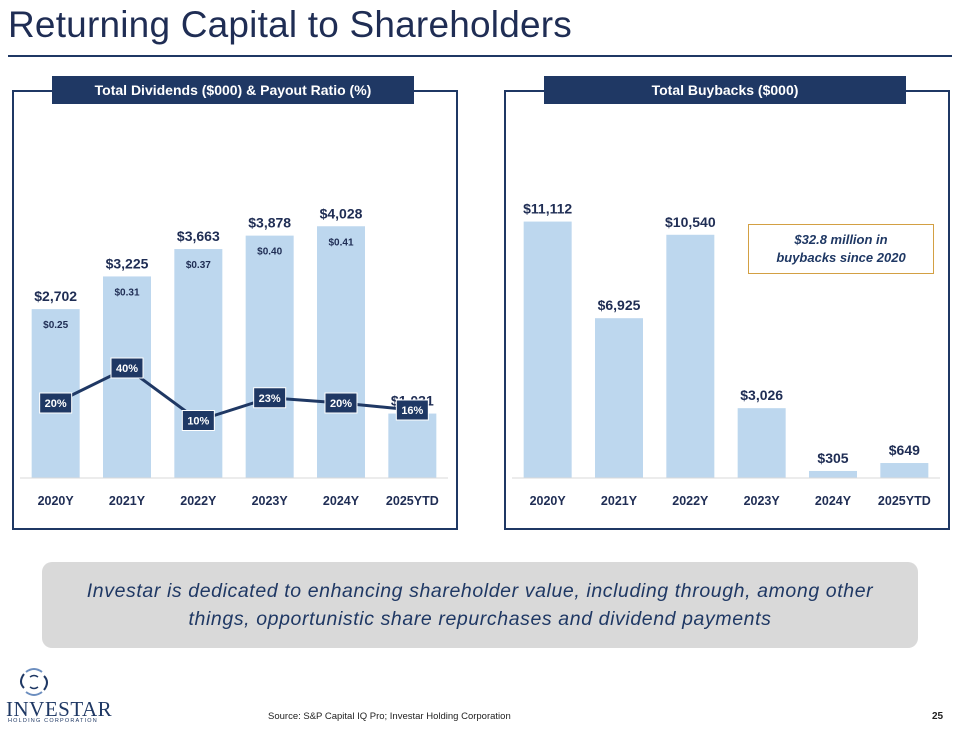 The height and width of the screenshot is (730, 960). I want to click on bar-value-label: $3,026, so click(761, 395).